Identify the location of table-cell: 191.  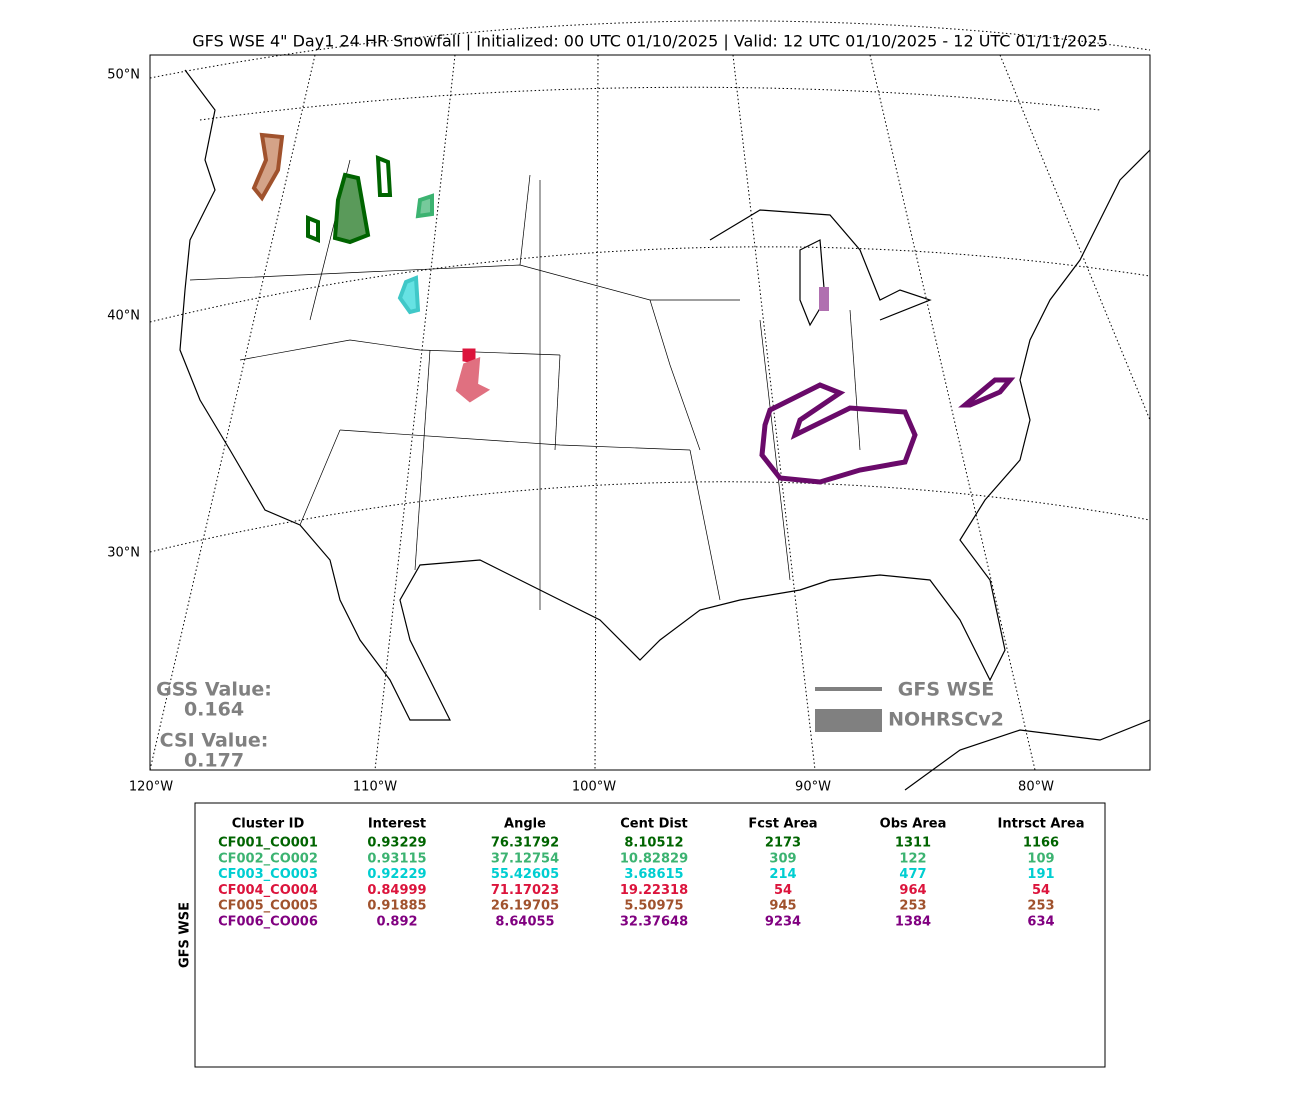
(1040, 874).